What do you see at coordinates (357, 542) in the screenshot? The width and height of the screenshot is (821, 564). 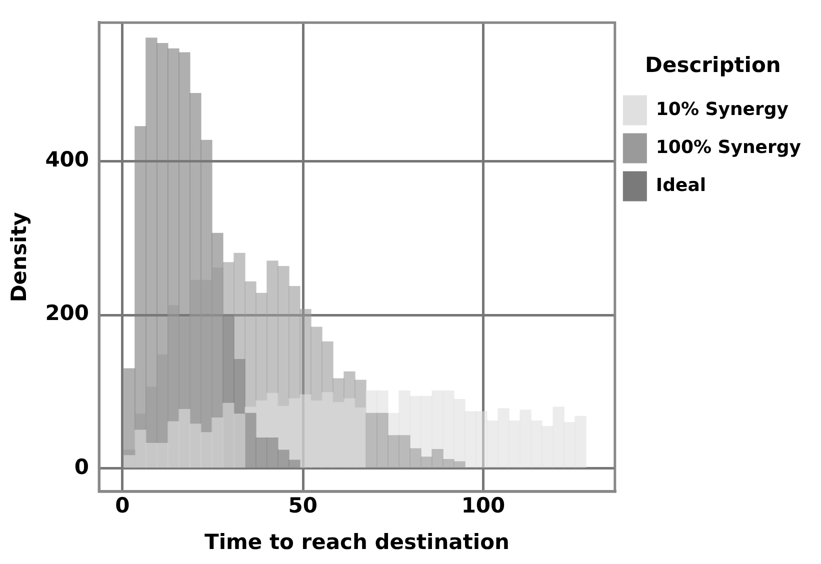 I see `x-axis-title: Time to reach destination` at bounding box center [357, 542].